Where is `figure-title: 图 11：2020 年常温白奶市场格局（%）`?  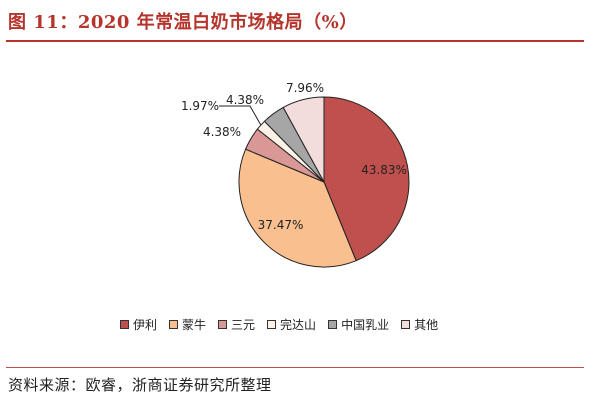 figure-title: 图 11：2020 年常温白奶市场格局（%） is located at coordinates (183, 22).